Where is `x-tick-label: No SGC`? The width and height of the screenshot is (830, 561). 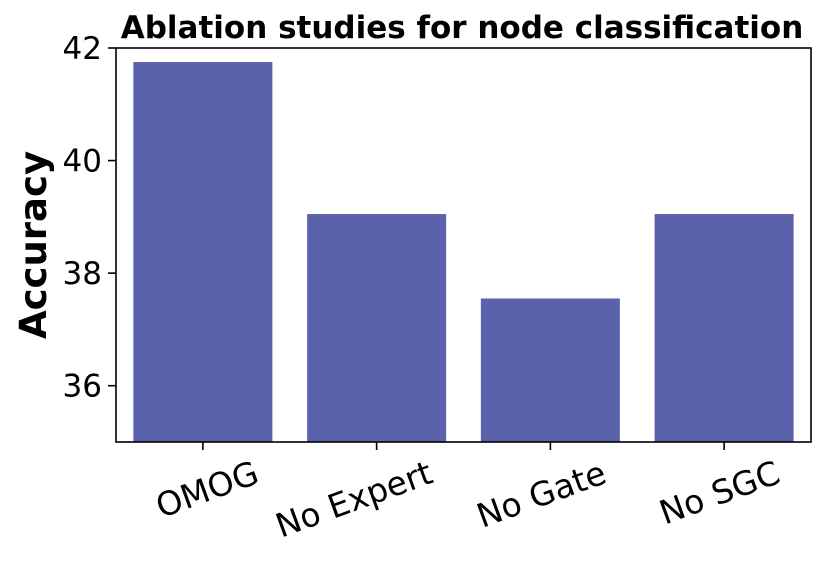
x-tick-label: No SGC is located at coordinates (719, 492).